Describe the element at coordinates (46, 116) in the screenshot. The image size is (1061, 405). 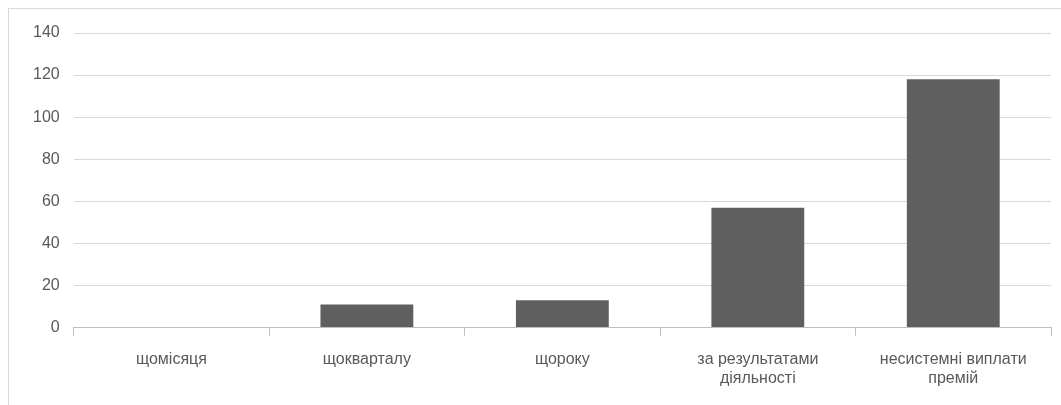
I see `y-tick-label: 100` at that location.